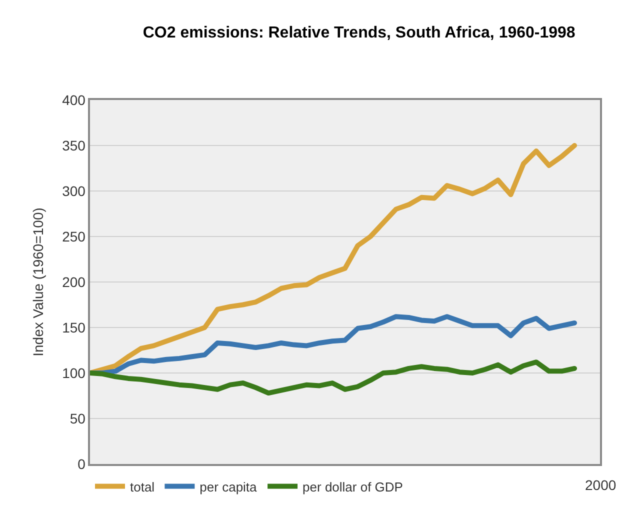 The width and height of the screenshot is (630, 524). I want to click on y-tick-label: 0, so click(82, 464).